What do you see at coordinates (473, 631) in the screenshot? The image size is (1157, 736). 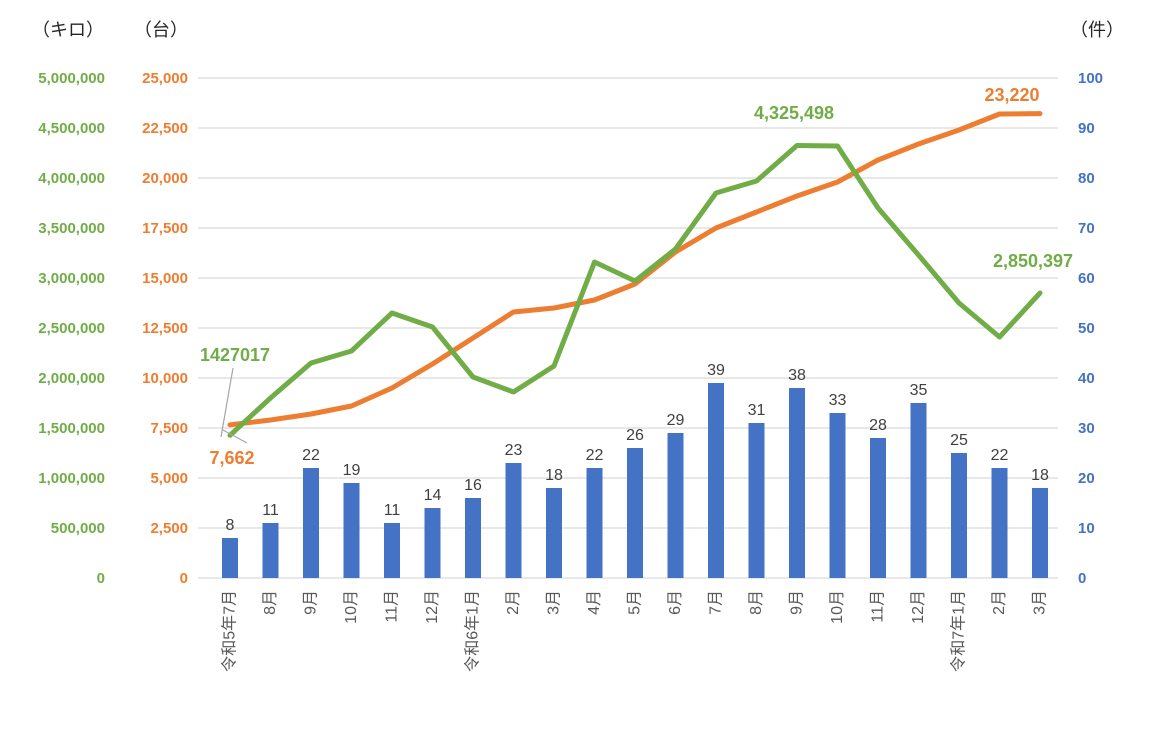 I see `x-axis-label: 令和6年1月` at bounding box center [473, 631].